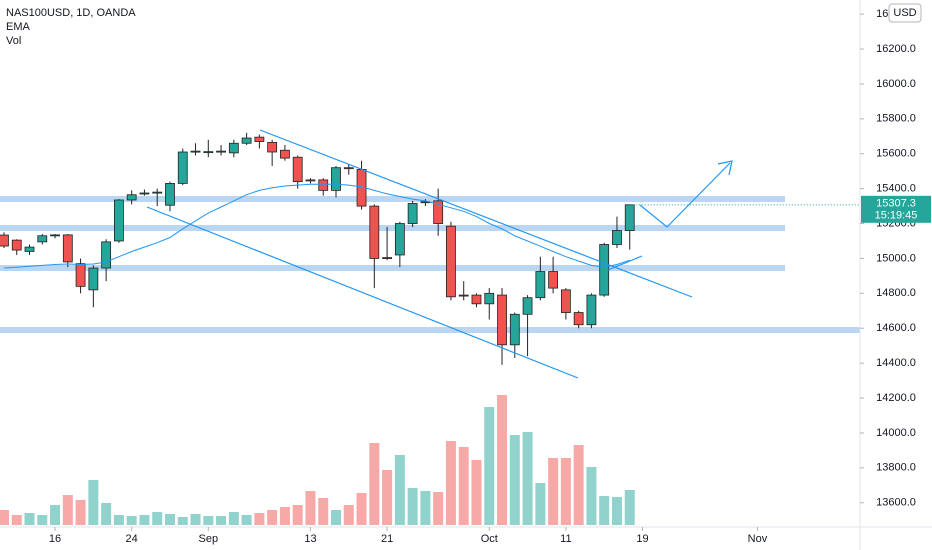 This screenshot has height=550, width=932. Describe the element at coordinates (896, 398) in the screenshot. I see `y-tick-label: 14200.0` at that location.